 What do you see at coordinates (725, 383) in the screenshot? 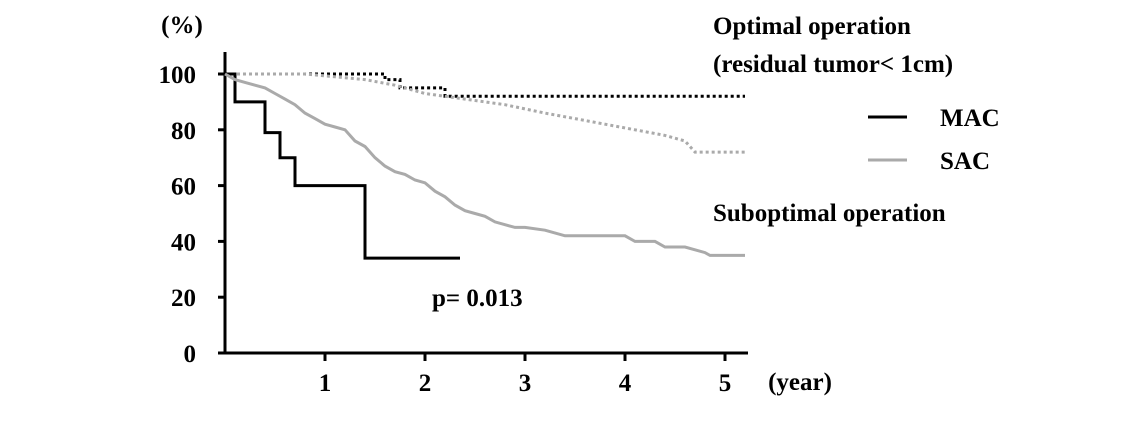
I see `x-tick-label: 5` at bounding box center [725, 383].